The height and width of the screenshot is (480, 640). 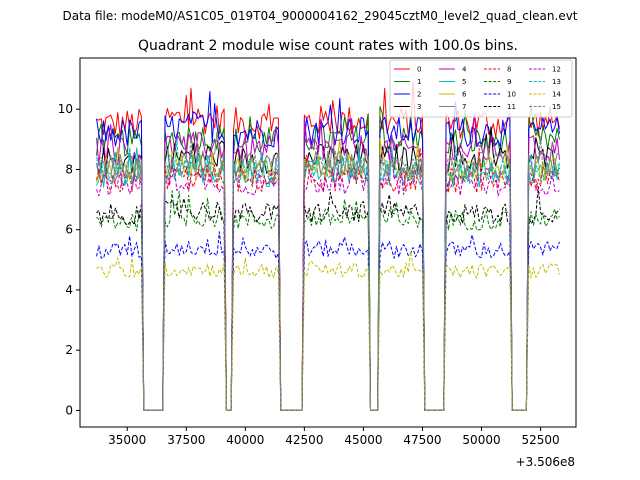 I want to click on legend-label-9: 9, so click(x=509, y=82).